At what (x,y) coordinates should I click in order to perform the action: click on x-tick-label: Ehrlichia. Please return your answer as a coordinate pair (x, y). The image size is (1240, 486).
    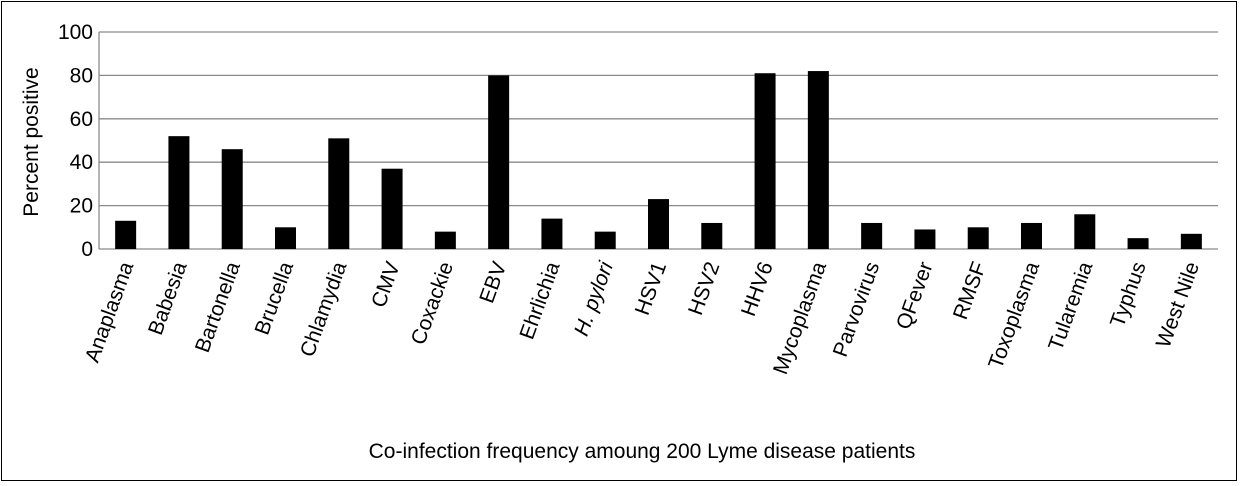
    Looking at the image, I should click on (539, 301).